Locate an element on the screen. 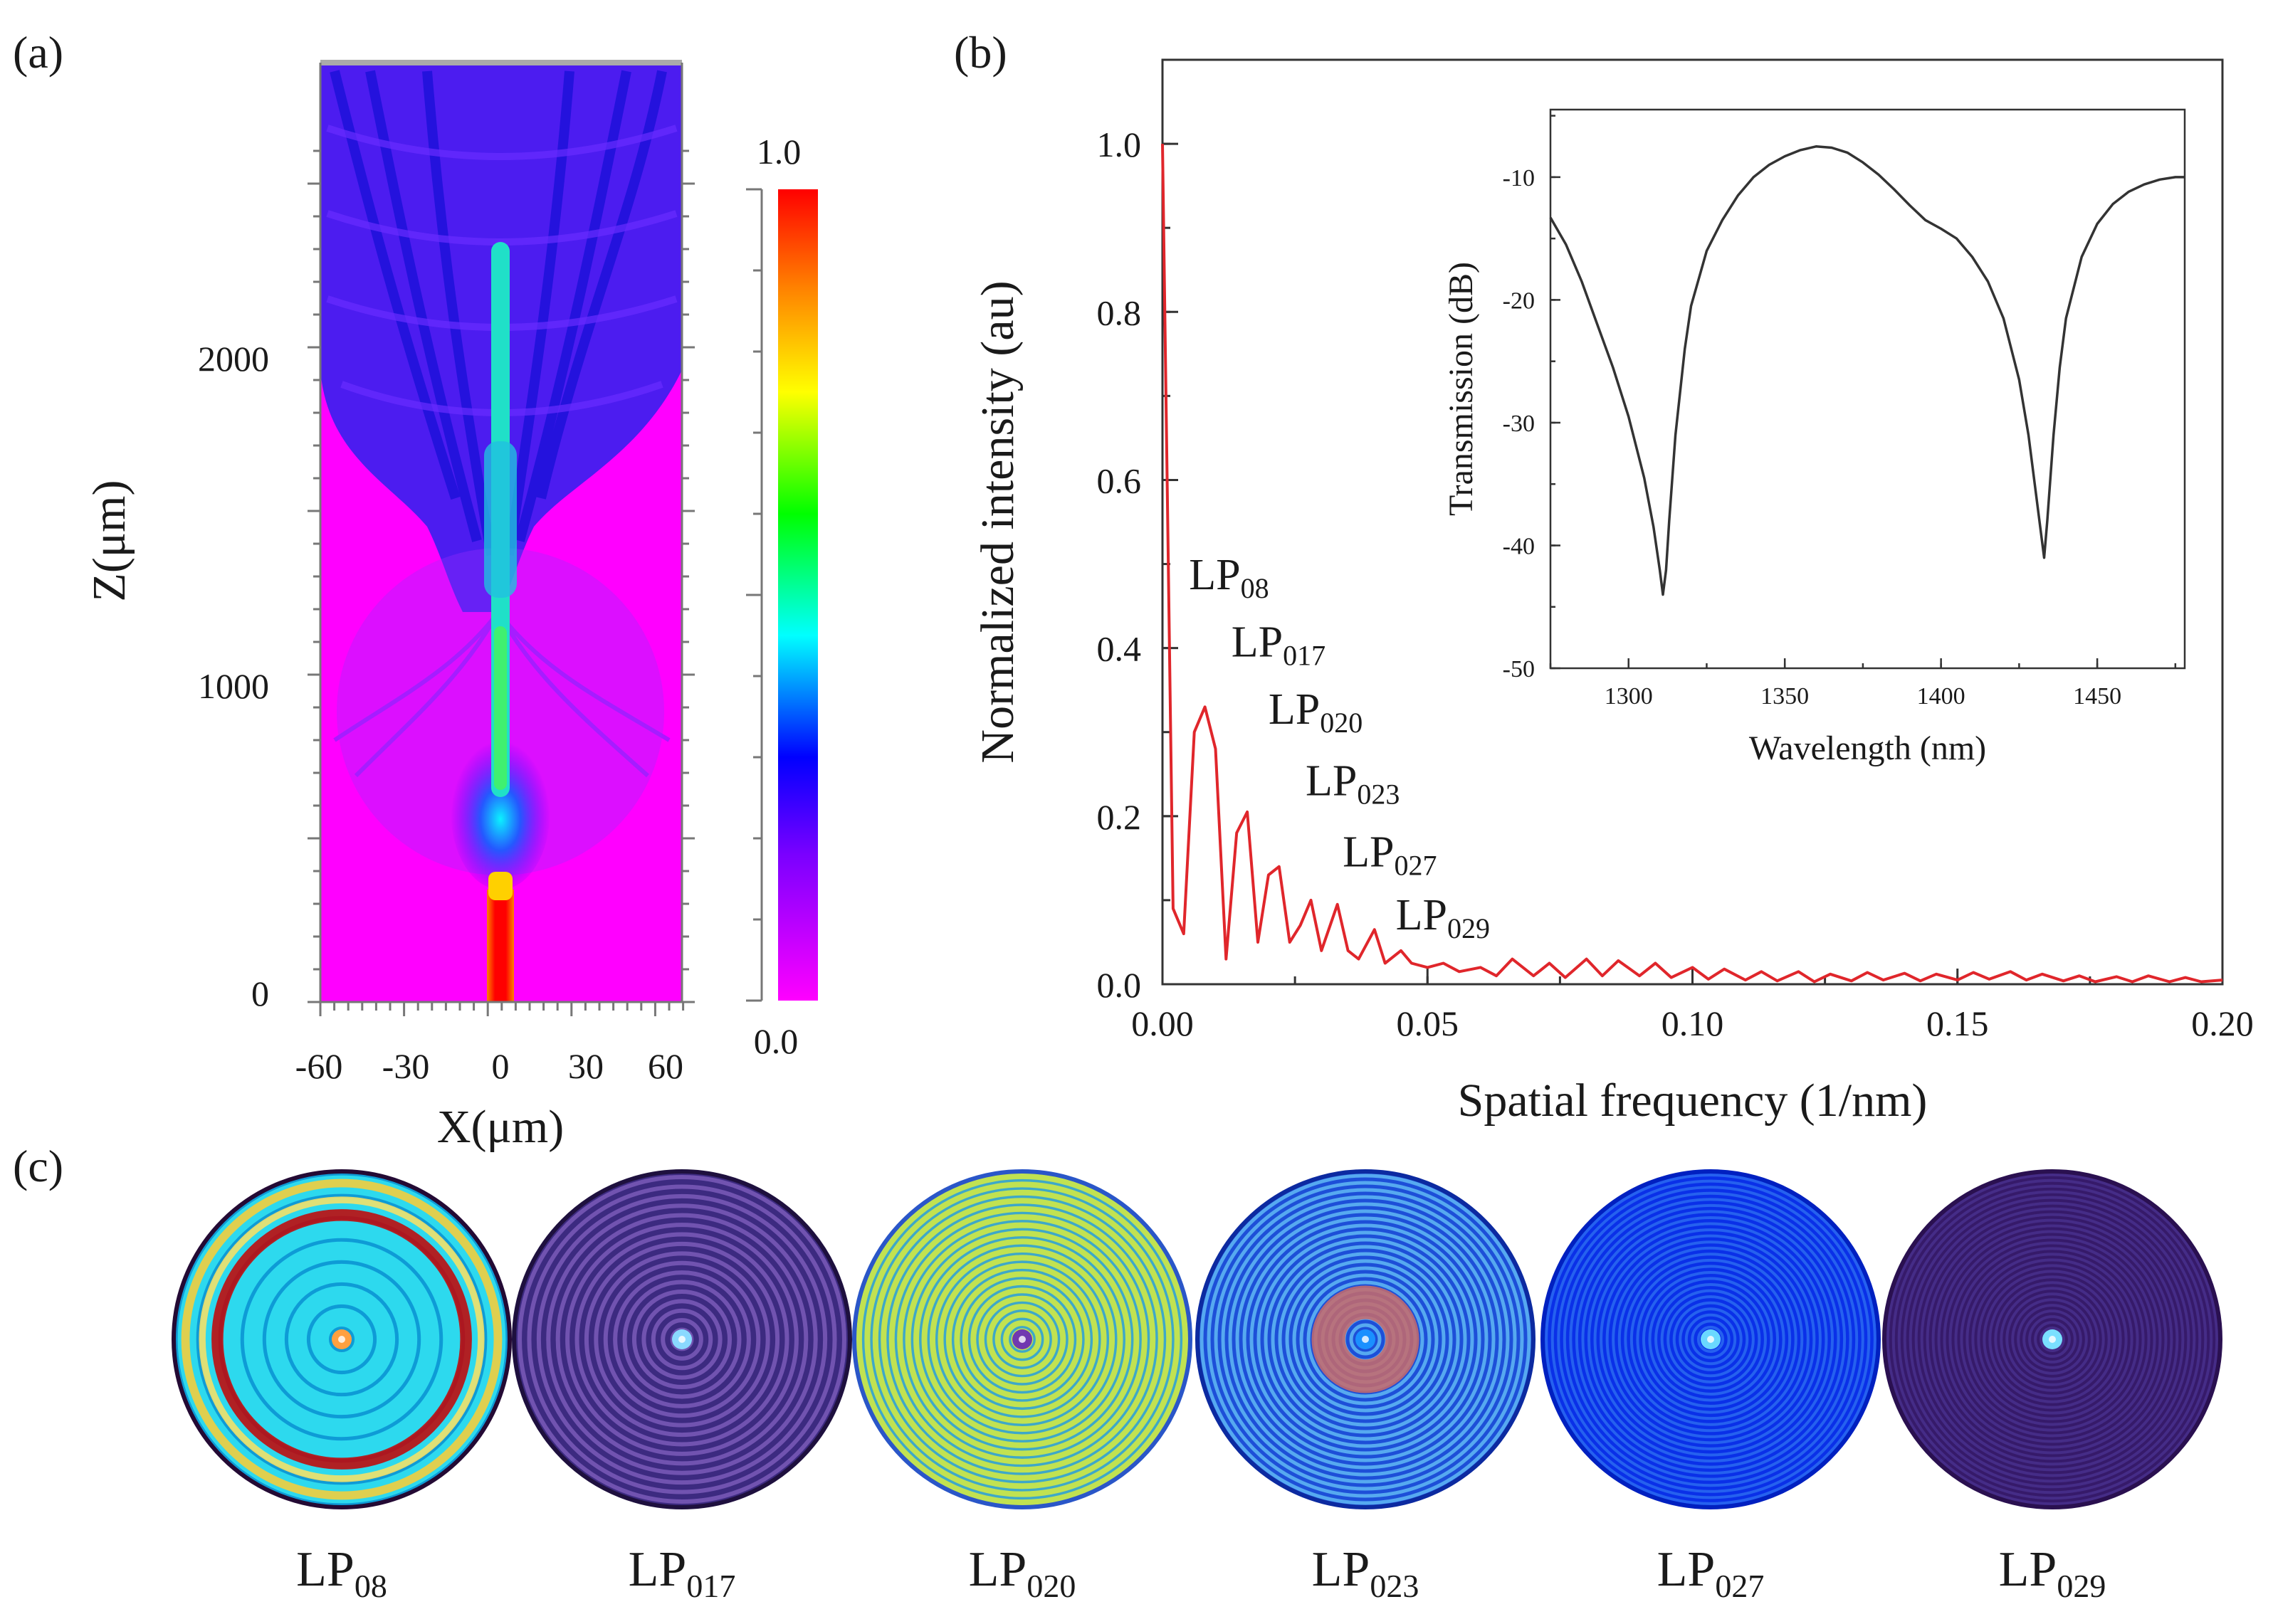  mode-label-sub: 023 is located at coordinates (1394, 1586).